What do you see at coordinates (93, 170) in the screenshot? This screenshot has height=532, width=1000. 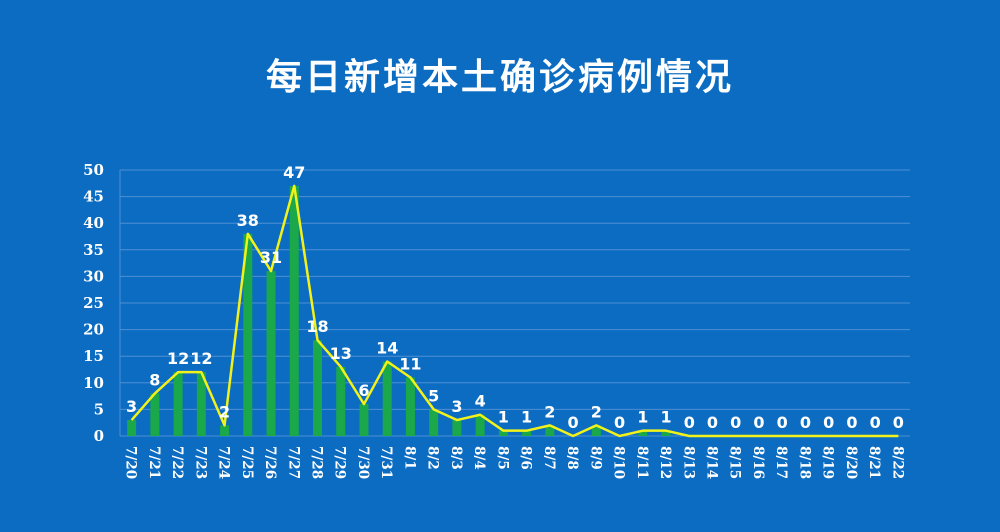 I see `y-tick-label: 50` at bounding box center [93, 170].